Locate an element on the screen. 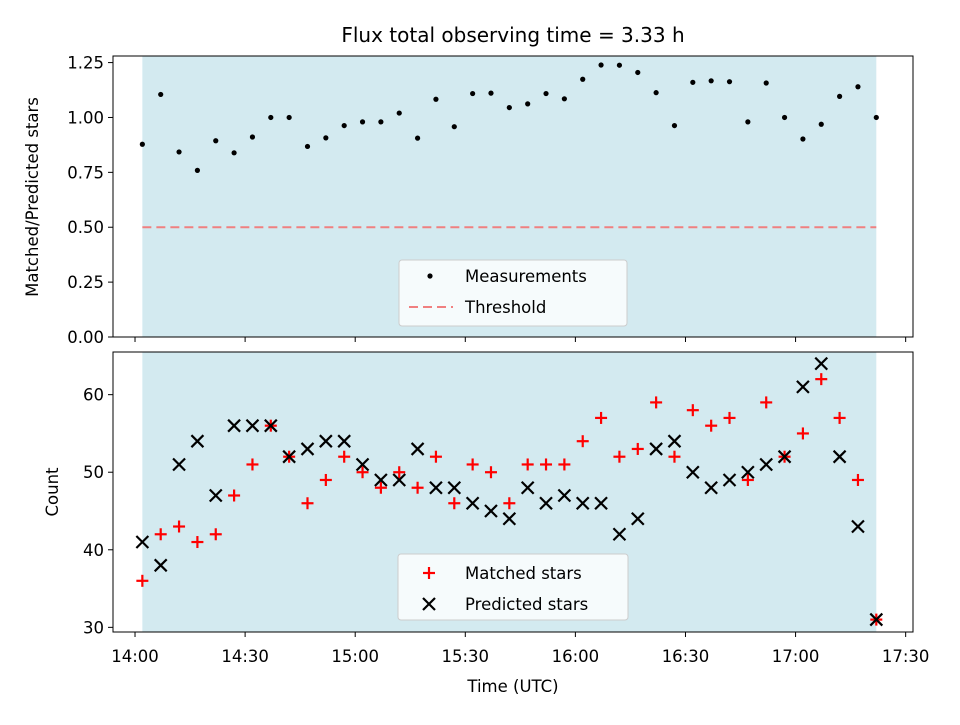 The image size is (960, 725). chart-title: Flux total observing time = 3.33 h is located at coordinates (512, 35).